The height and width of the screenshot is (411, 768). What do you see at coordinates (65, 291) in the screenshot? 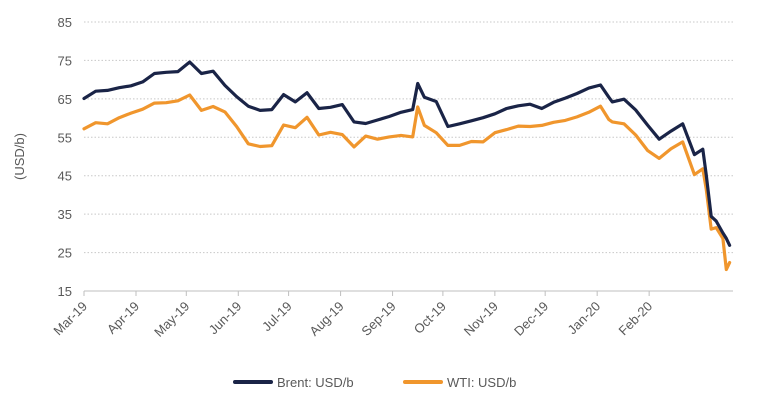
I see `y-tick-label: 15` at bounding box center [65, 291].